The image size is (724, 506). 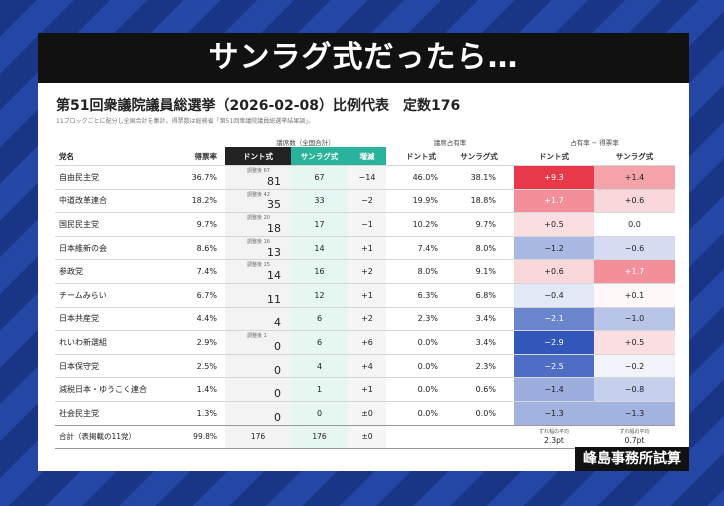 What do you see at coordinates (634, 440) in the screenshot?
I see `avg-sainte-value: 0.7pt` at bounding box center [634, 440].